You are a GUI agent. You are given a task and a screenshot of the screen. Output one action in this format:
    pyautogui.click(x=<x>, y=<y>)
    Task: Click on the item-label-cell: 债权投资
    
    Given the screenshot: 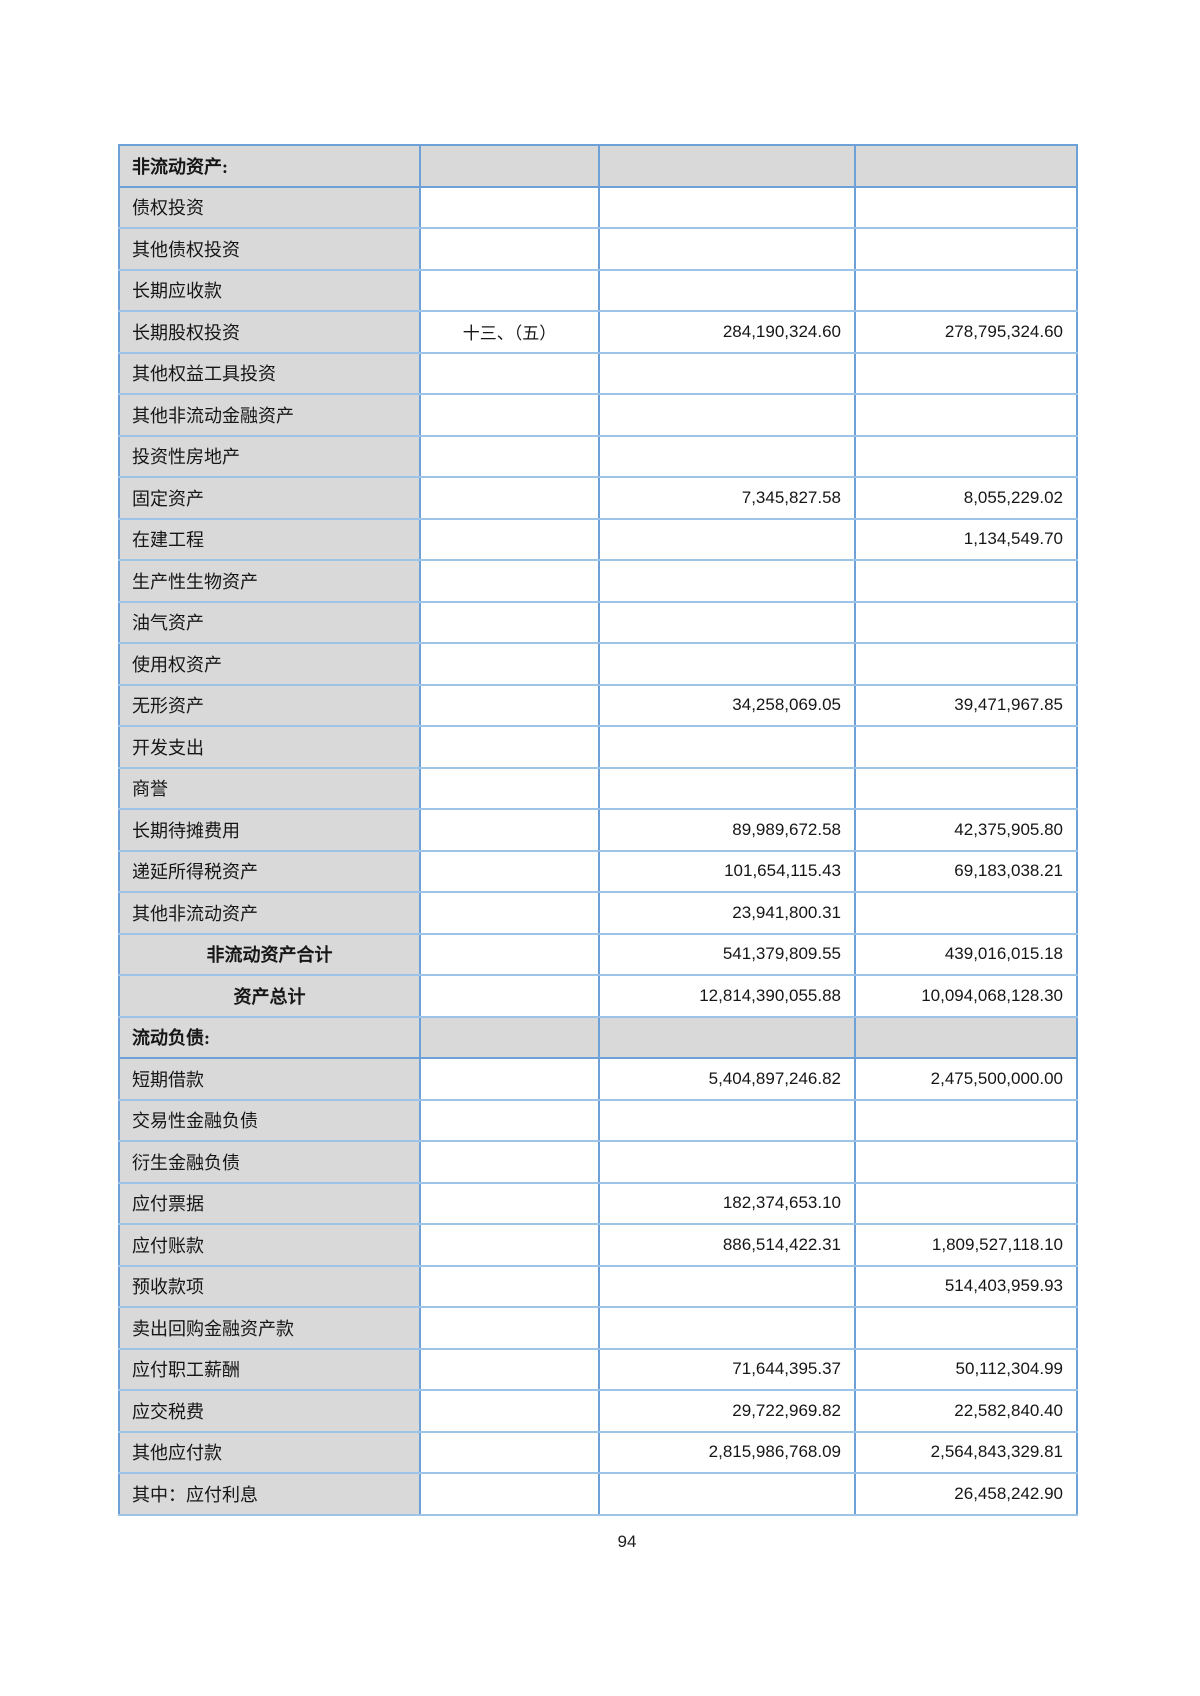 What is the action you would take?
    pyautogui.click(x=269, y=207)
    